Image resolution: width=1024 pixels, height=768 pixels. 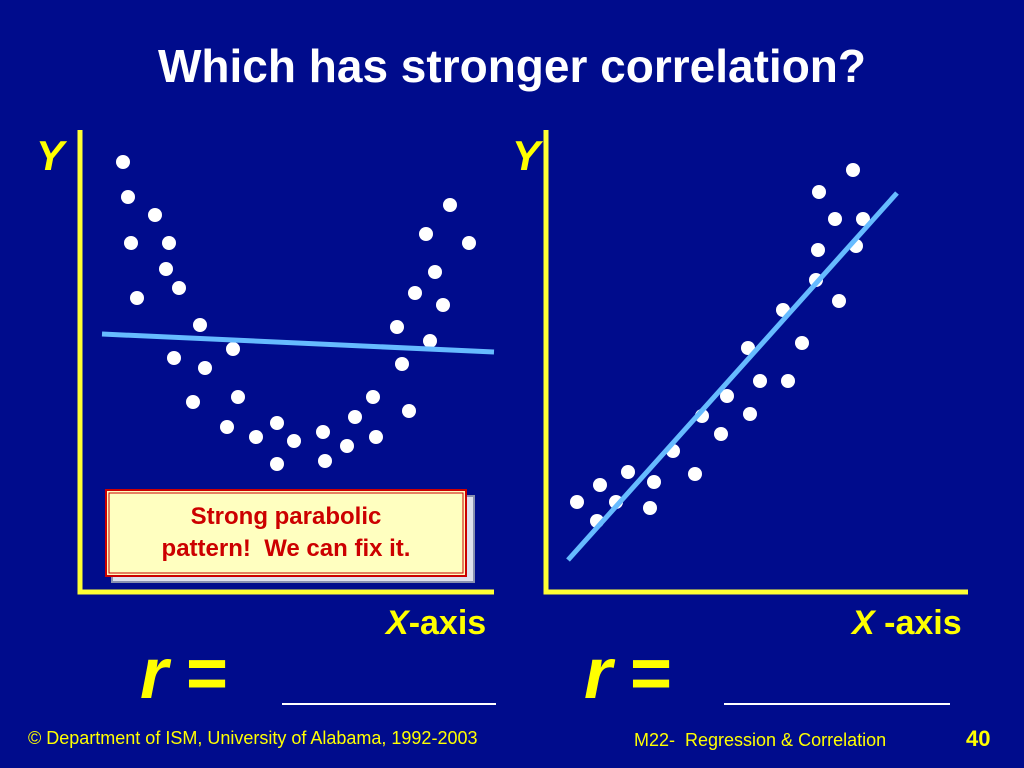 What do you see at coordinates (512, 66) in the screenshot?
I see `title: Which has stronger correlation?` at bounding box center [512, 66].